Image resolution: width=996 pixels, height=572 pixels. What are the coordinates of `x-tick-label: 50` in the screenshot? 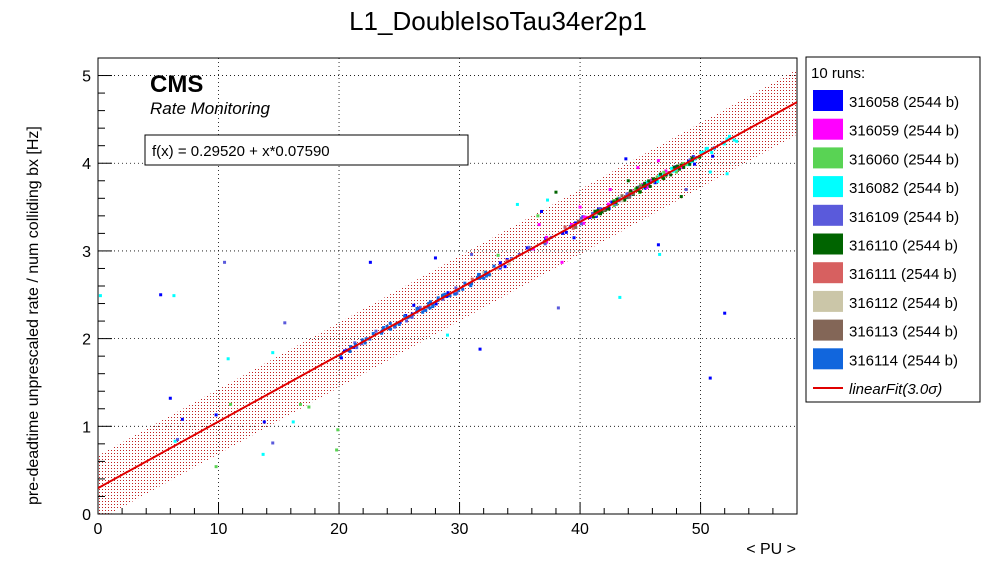 It's located at (701, 529).